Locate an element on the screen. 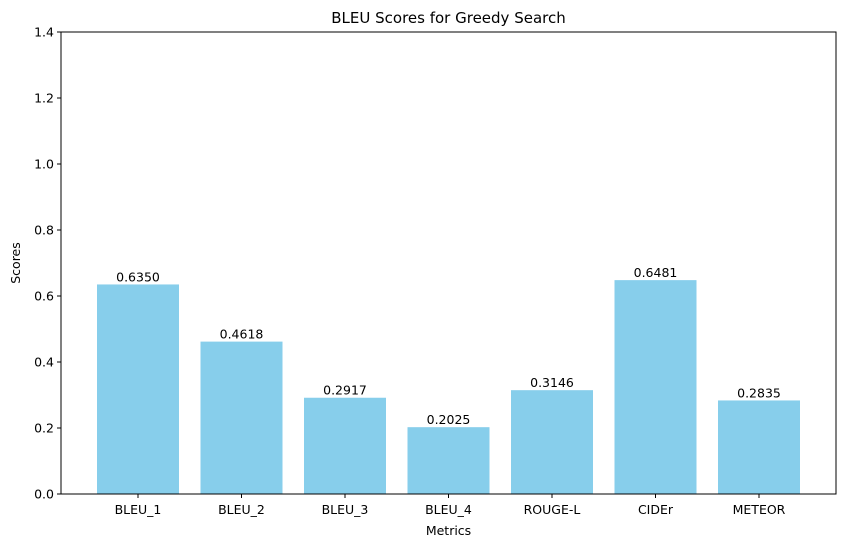 The image size is (846, 547). value-label-bleu_1: 0.6350 is located at coordinates (138, 276).